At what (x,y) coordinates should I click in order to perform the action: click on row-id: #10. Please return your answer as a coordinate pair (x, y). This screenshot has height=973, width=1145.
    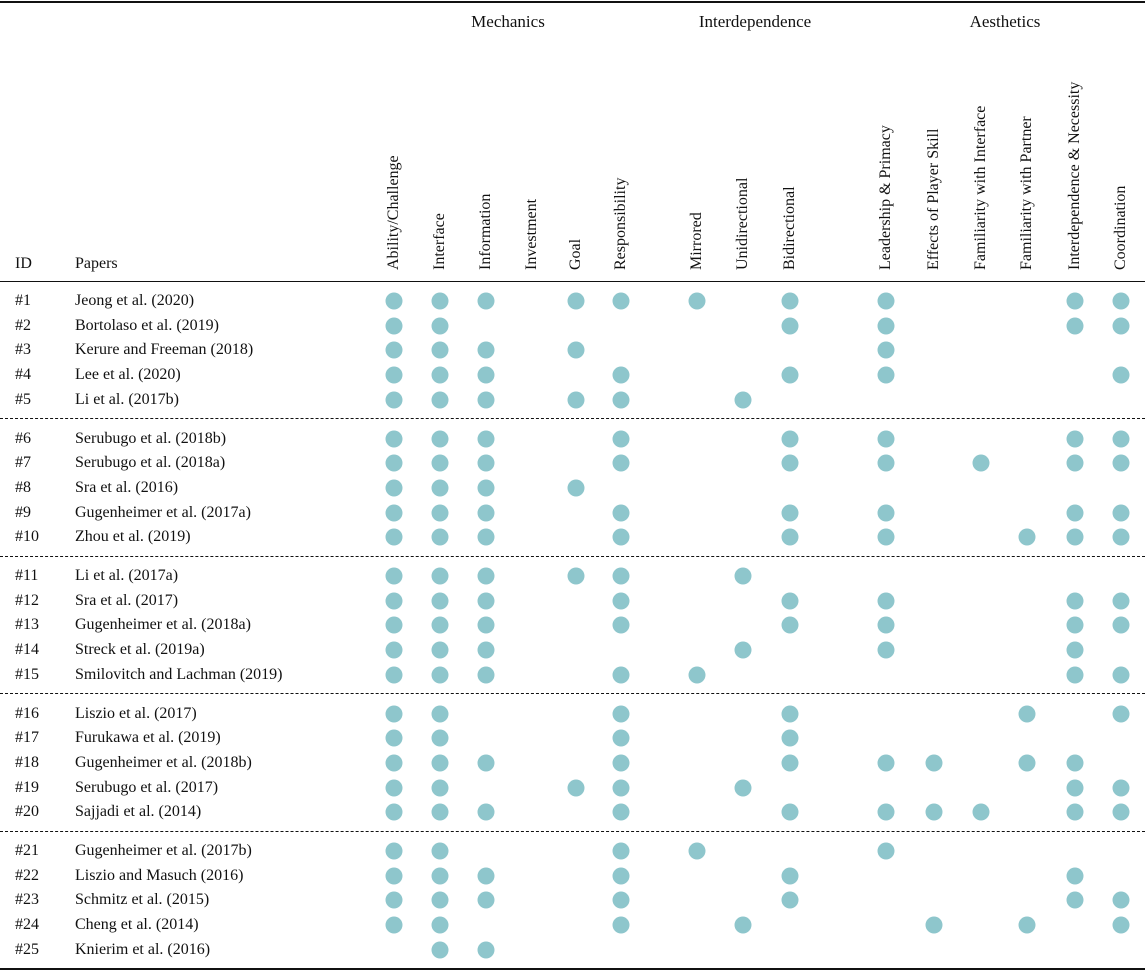
    Looking at the image, I should click on (27, 537).